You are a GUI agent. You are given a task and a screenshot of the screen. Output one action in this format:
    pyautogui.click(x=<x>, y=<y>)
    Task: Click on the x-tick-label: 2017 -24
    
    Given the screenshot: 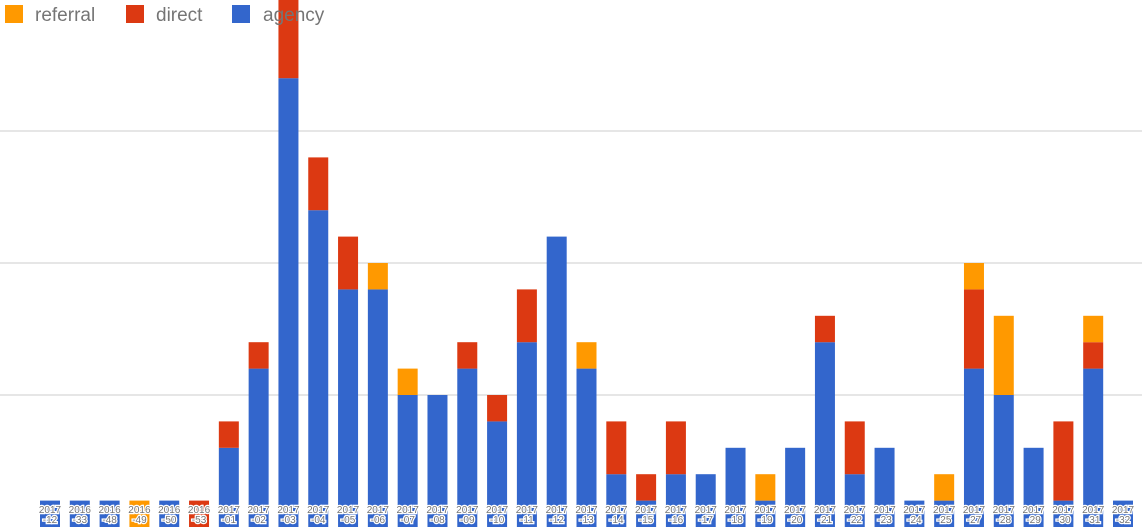 What is the action you would take?
    pyautogui.click(x=914, y=515)
    